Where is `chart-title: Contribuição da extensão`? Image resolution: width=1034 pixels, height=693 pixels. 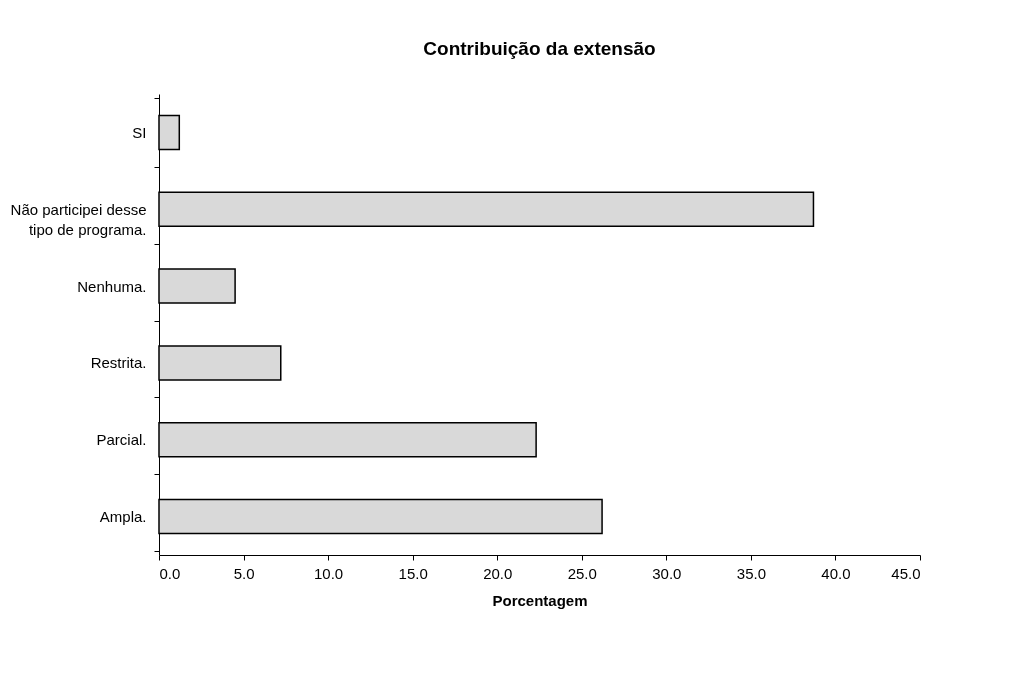
chart-title: Contribuição da extensão is located at coordinates (539, 48).